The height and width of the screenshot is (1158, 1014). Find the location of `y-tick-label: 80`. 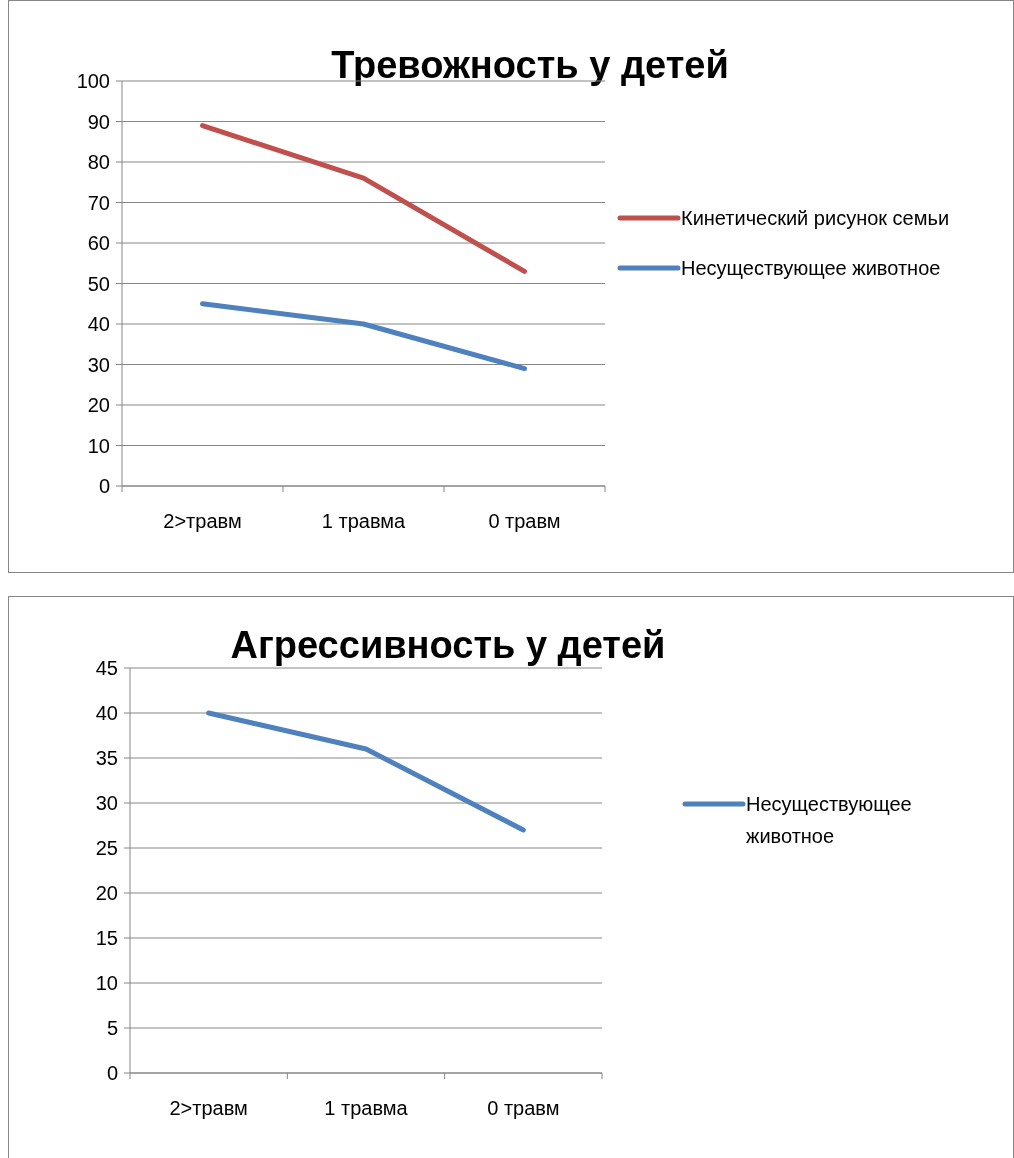

y-tick-label: 80 is located at coordinates (98, 162).